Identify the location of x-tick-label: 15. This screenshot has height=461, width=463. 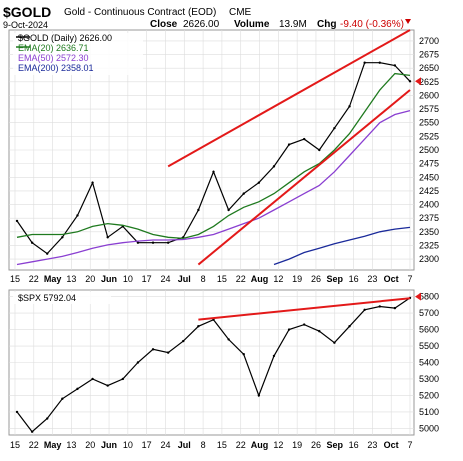
(15, 445).